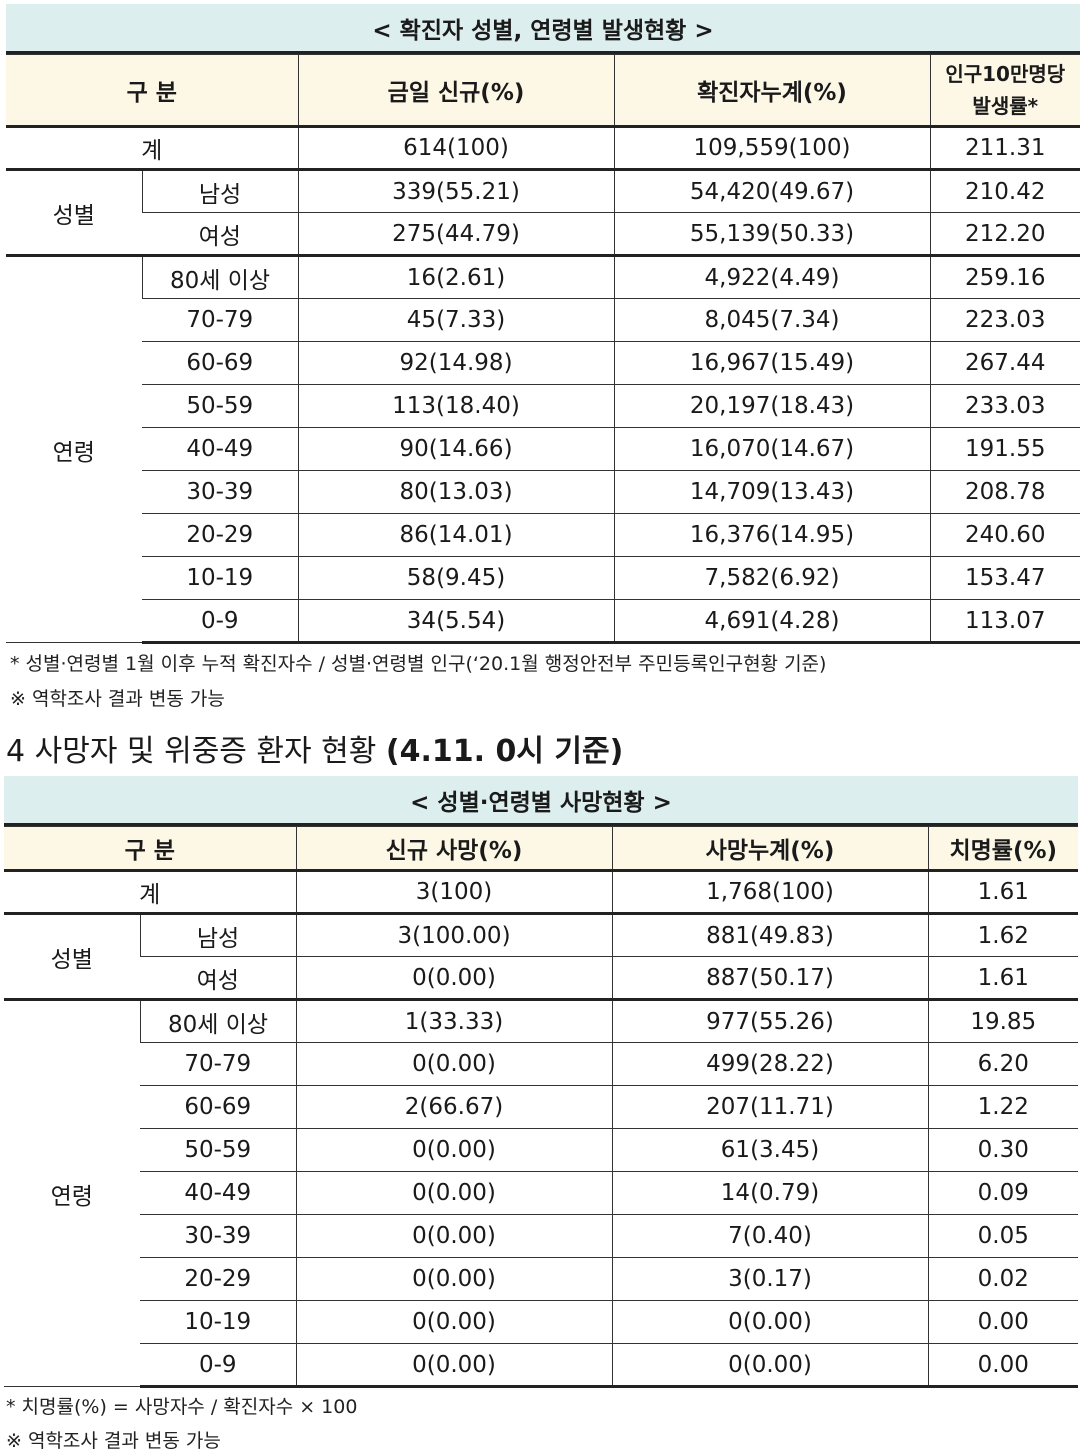  I want to click on cell-new: 113(18.40), so click(456, 406).